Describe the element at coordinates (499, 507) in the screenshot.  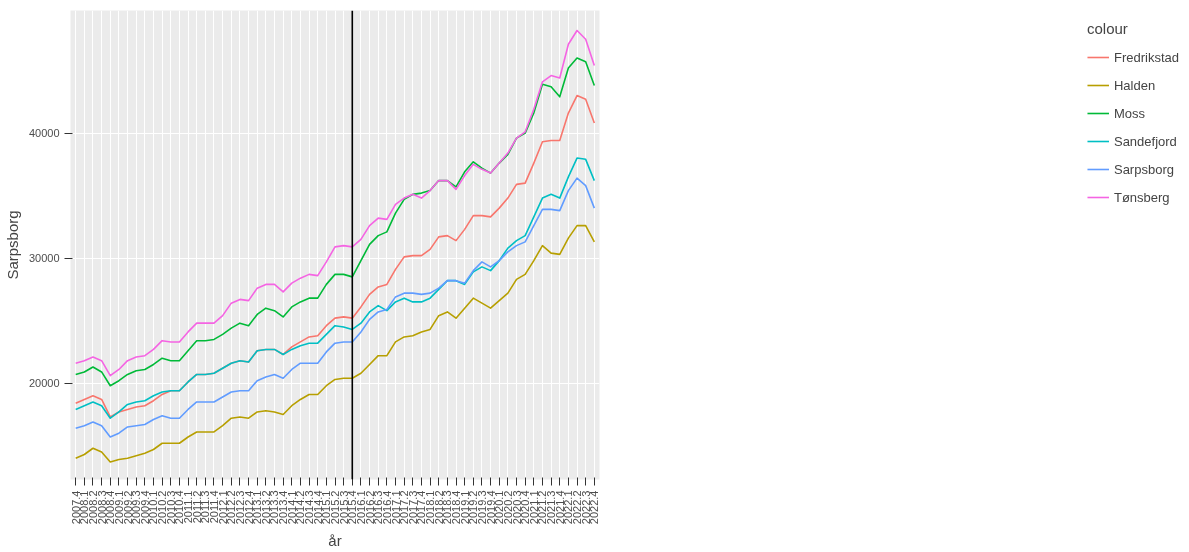
I see `x-tick-label: 2020.1` at that location.